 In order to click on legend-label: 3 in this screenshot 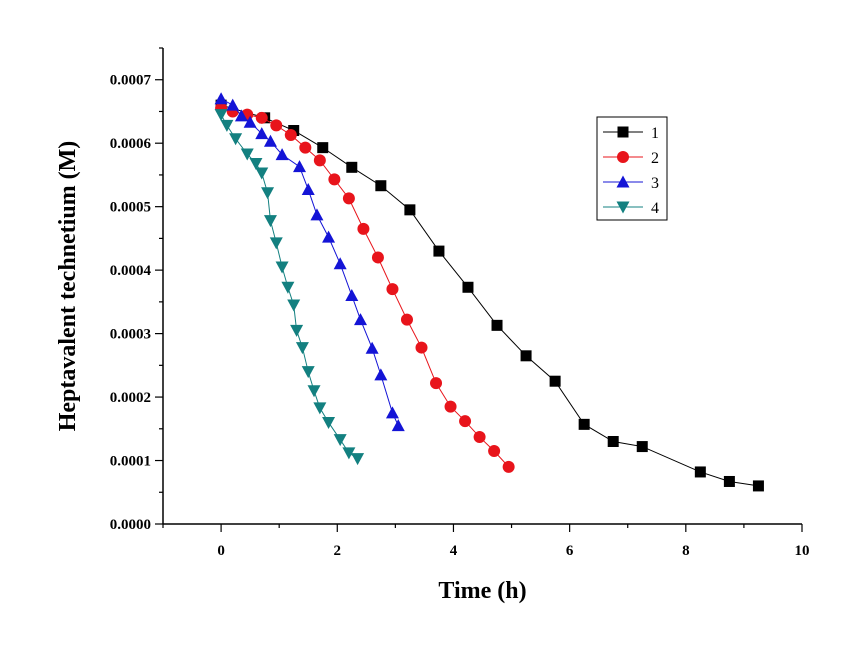, I will do `click(655, 183)`.